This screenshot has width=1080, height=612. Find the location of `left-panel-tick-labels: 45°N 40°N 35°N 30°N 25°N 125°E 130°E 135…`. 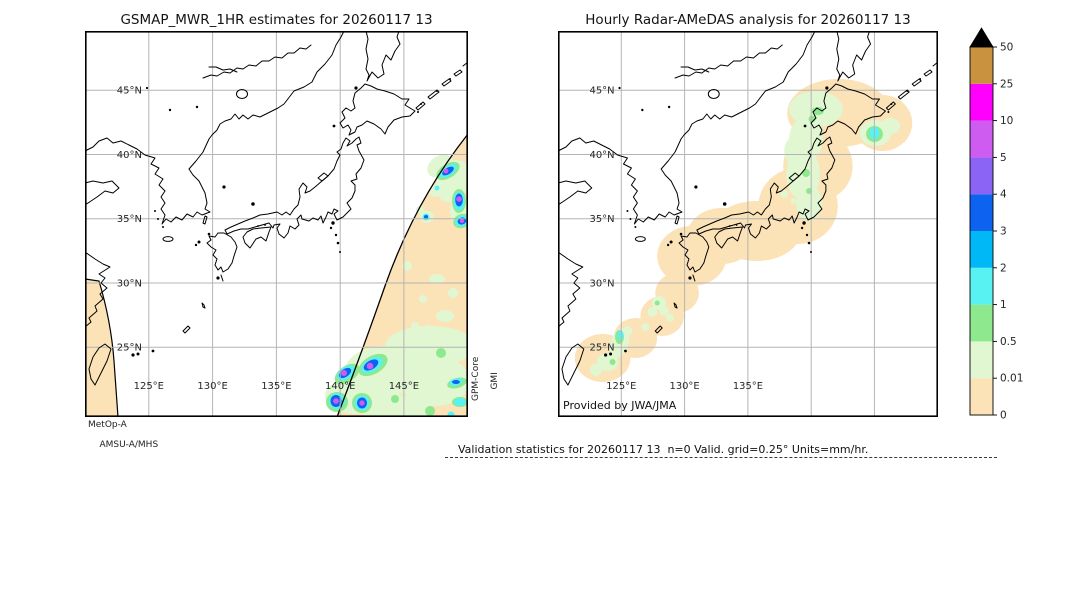

left-panel-tick-labels: 45°N 40°N 35°N 30°N 25°N 125°E 130°E 135… is located at coordinates (268, 239).